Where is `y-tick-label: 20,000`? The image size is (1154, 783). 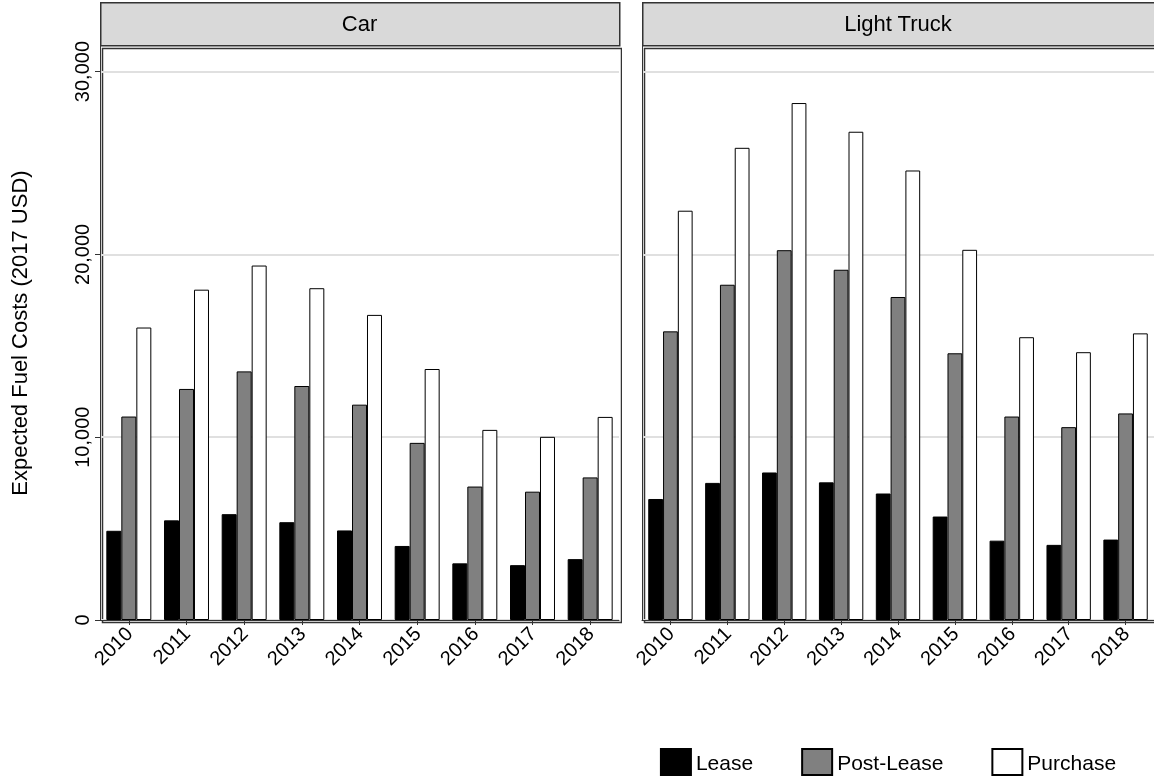 y-tick-label: 20,000 is located at coordinates (82, 254).